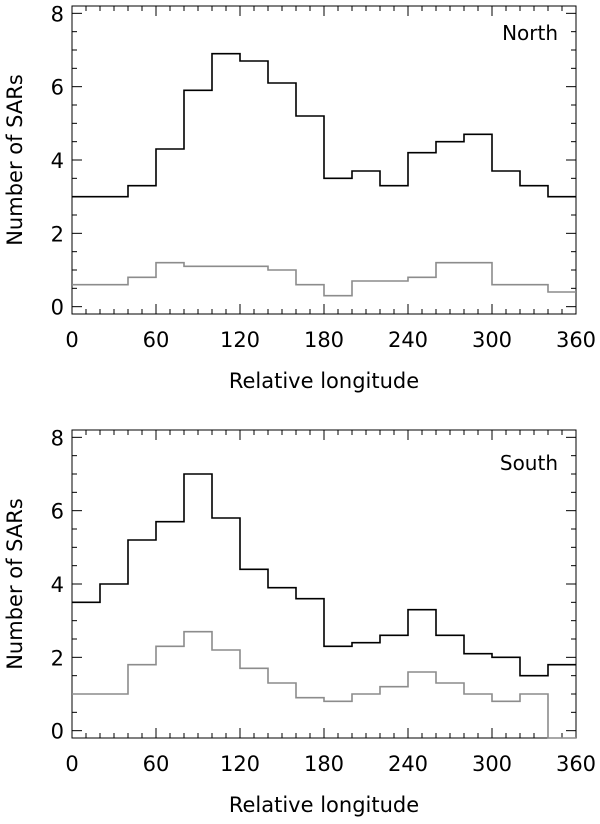 The height and width of the screenshot is (824, 600). What do you see at coordinates (324, 684) in the screenshot?
I see `south-series-lower-histogram` at bounding box center [324, 684].